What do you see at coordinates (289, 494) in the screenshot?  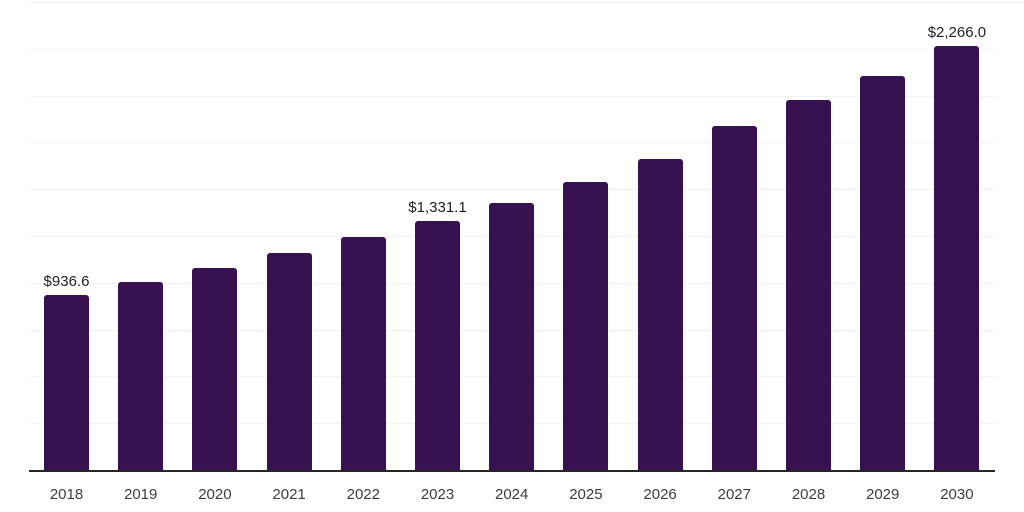 I see `x-tick-2021: 2021` at bounding box center [289, 494].